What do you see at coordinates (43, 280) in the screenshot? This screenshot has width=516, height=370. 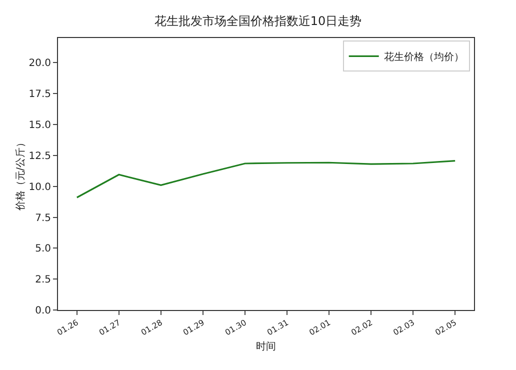 I see `y-tick-label: 2.5` at bounding box center [43, 280].